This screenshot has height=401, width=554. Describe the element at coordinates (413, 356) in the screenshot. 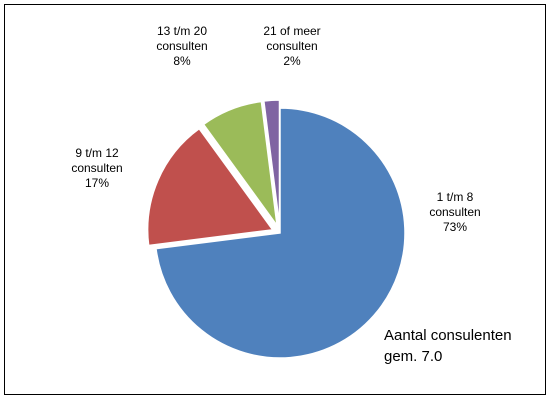

I see `annotation: gem. 7.0` at that location.